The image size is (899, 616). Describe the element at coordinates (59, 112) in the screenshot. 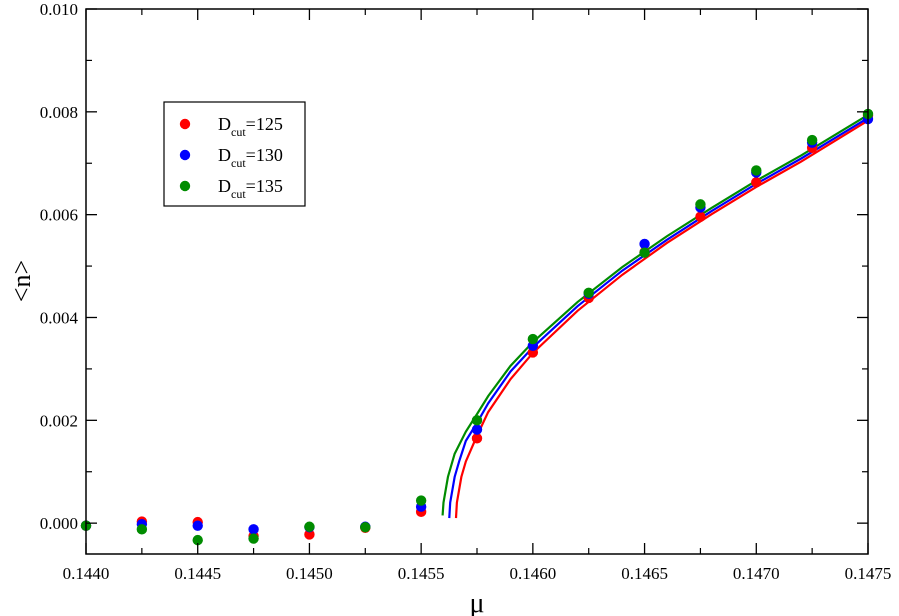

I see `y-tick-label: 0.008` at that location.